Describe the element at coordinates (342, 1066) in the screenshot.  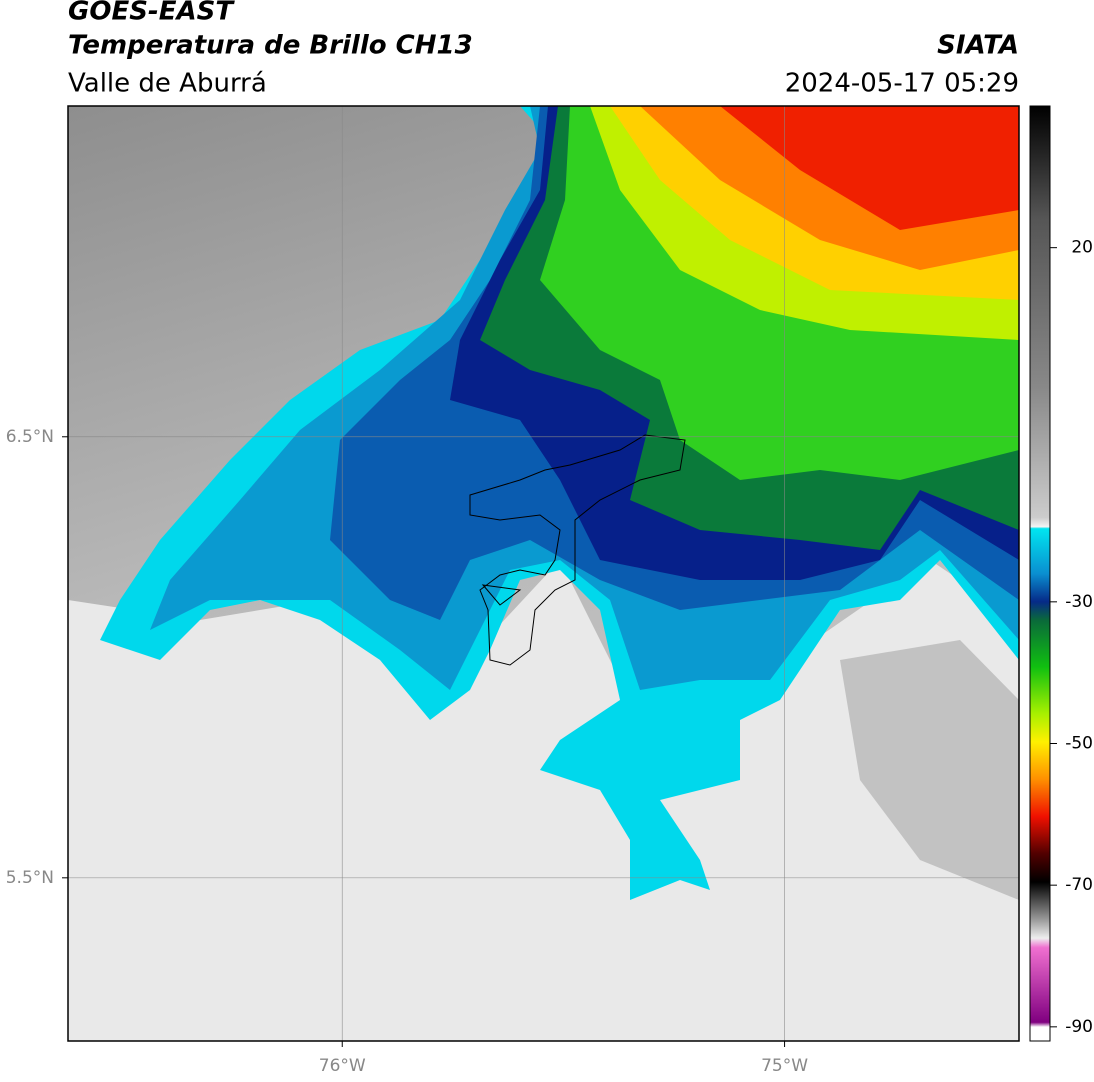
I see `x-tick-label: 76°W` at that location.